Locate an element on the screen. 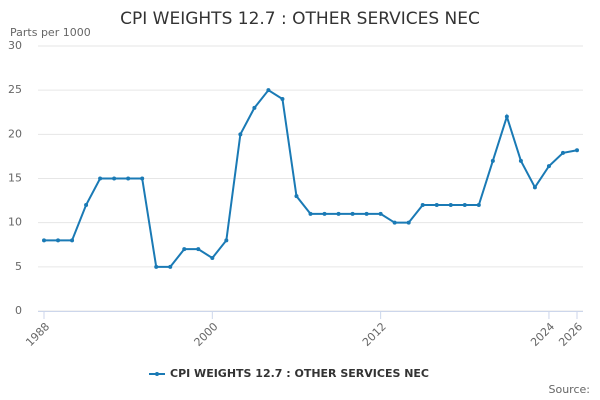 The height and width of the screenshot is (400, 600). x-tick-label: 2024 is located at coordinates (542, 334).